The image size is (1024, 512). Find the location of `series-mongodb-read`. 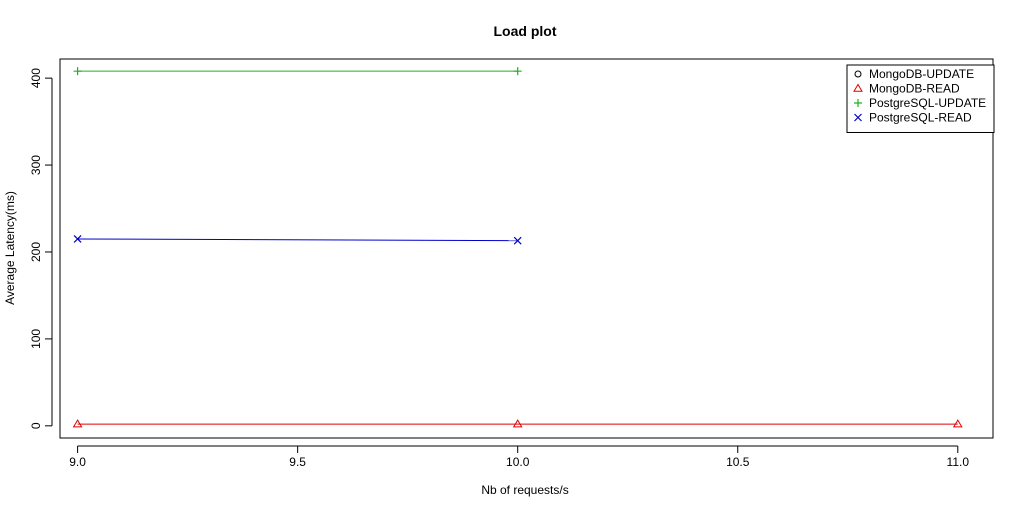

series-mongodb-read is located at coordinates (517, 423).